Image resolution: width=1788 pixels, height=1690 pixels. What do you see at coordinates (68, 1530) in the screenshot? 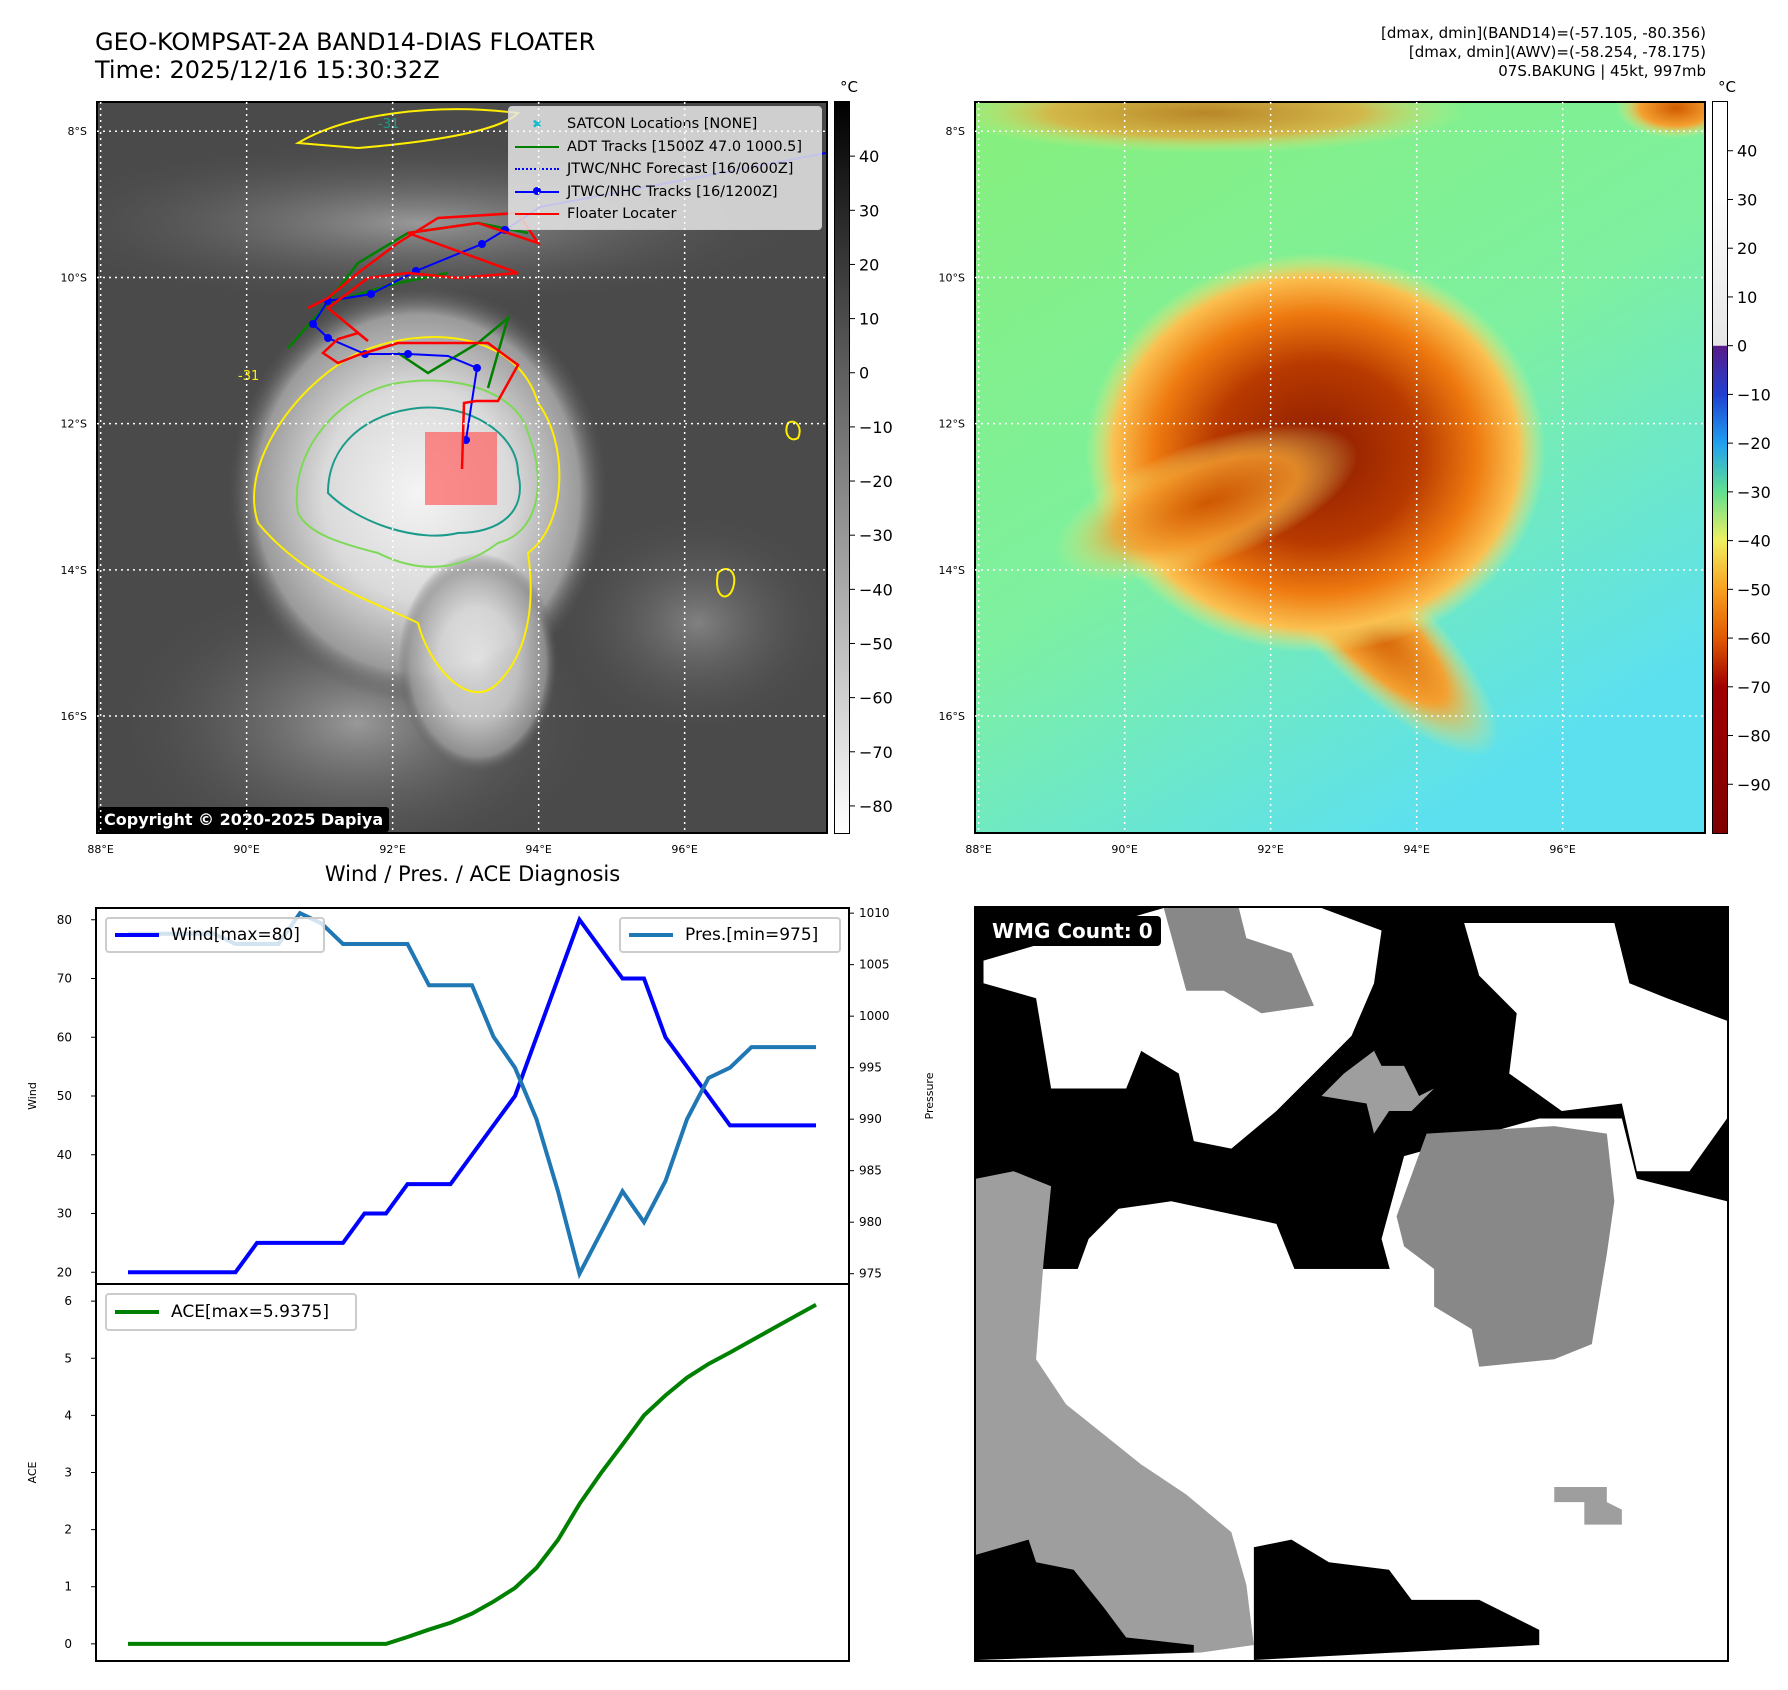
I see `y-tick-label: 2` at bounding box center [68, 1530].